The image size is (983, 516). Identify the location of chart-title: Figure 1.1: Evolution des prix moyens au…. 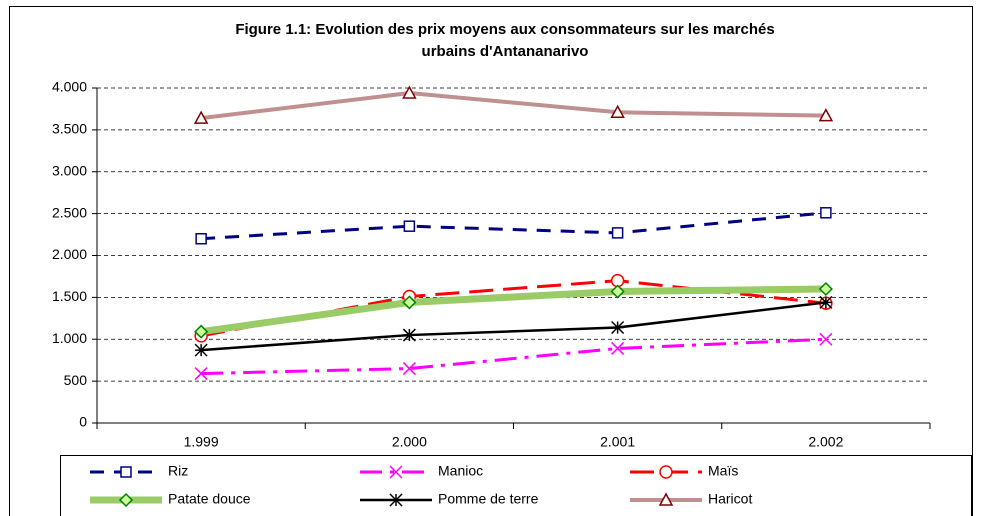
(504, 29).